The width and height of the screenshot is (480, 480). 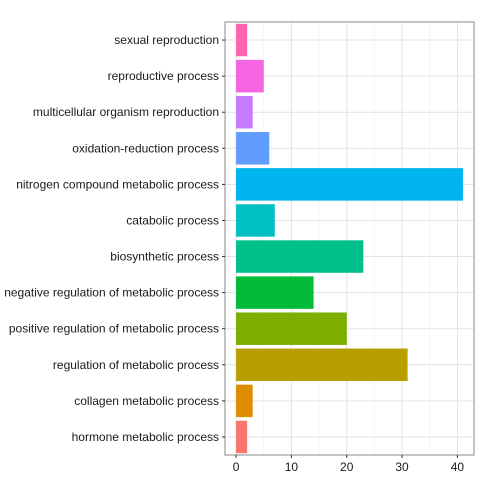 I want to click on category-label: negative regulation of metabolic process, so click(x=111, y=293).